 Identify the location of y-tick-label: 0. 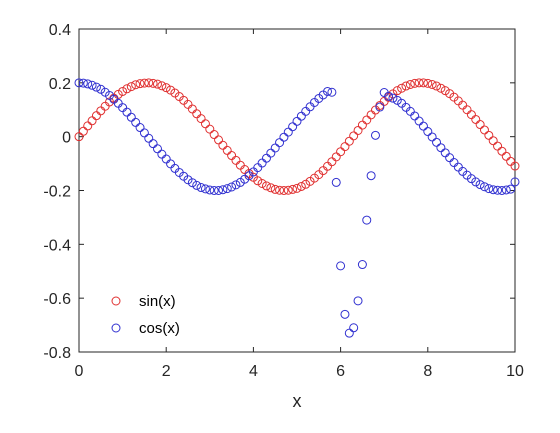
(66, 138).